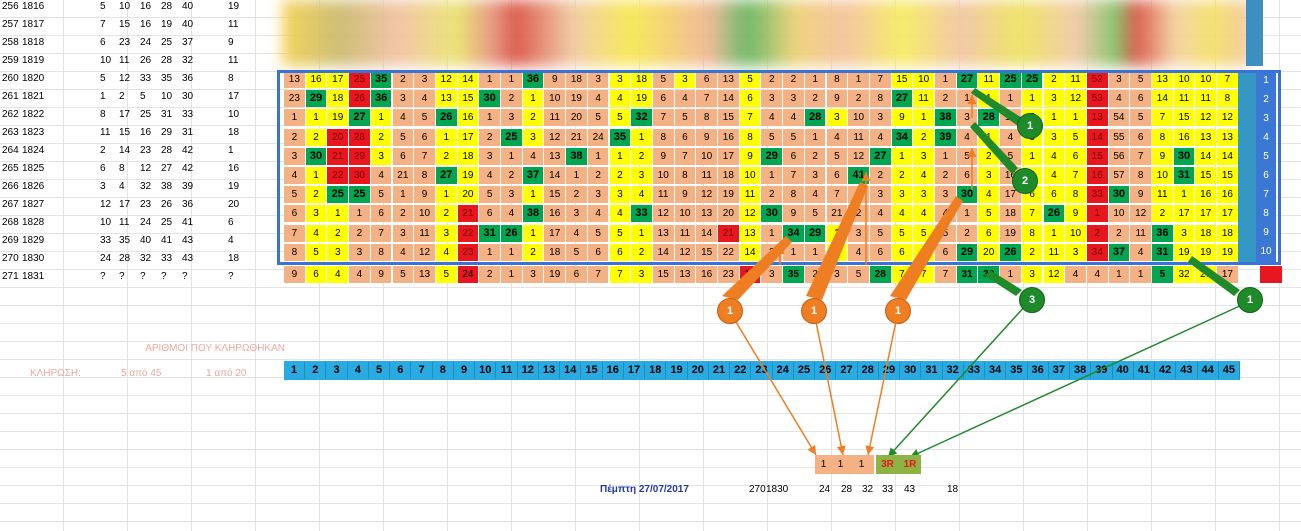 This screenshot has height=531, width=1301. I want to click on drawn-number-cell: 29, so click(167, 132).